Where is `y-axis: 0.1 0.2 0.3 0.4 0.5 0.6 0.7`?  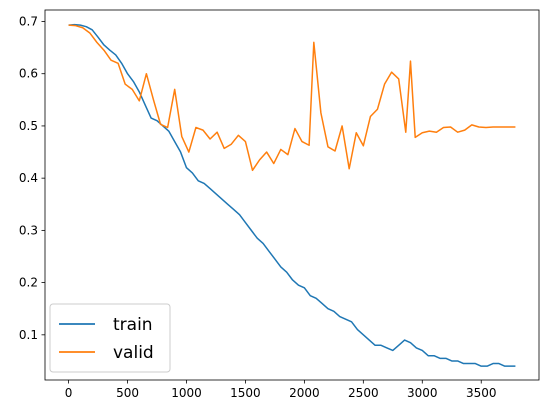
y-axis: 0.1 0.2 0.3 0.4 0.5 0.6 0.7 is located at coordinates (32, 178).